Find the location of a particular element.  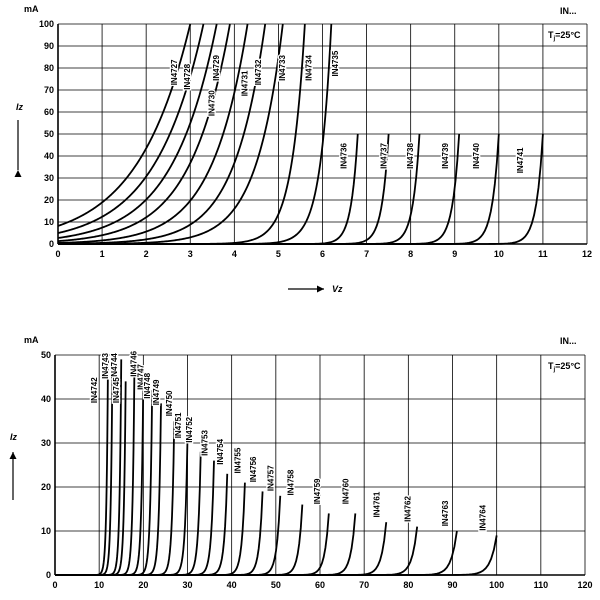

y-tick-label: 80 is located at coordinates (49, 68).